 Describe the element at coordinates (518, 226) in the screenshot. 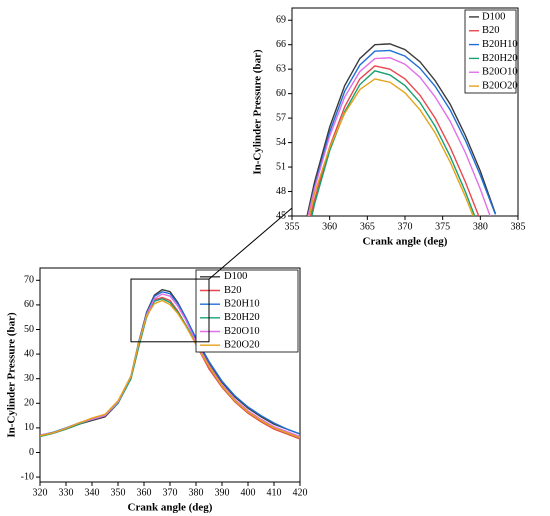

I see `x-tick-label: 385` at that location.